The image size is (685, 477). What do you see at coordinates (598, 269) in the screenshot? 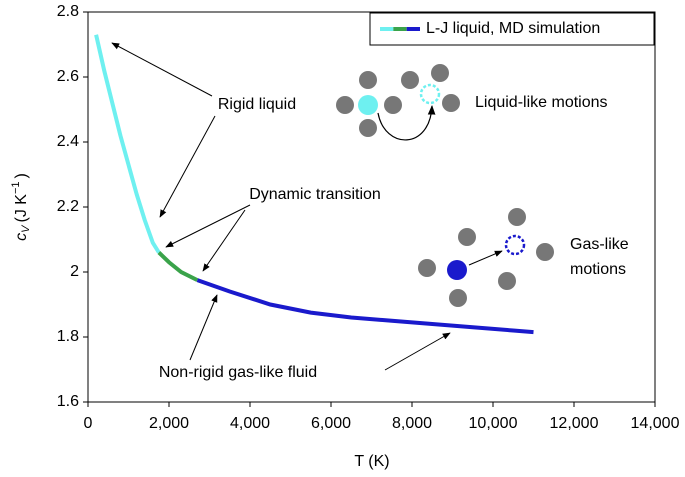
I see `annotation: motions` at bounding box center [598, 269].